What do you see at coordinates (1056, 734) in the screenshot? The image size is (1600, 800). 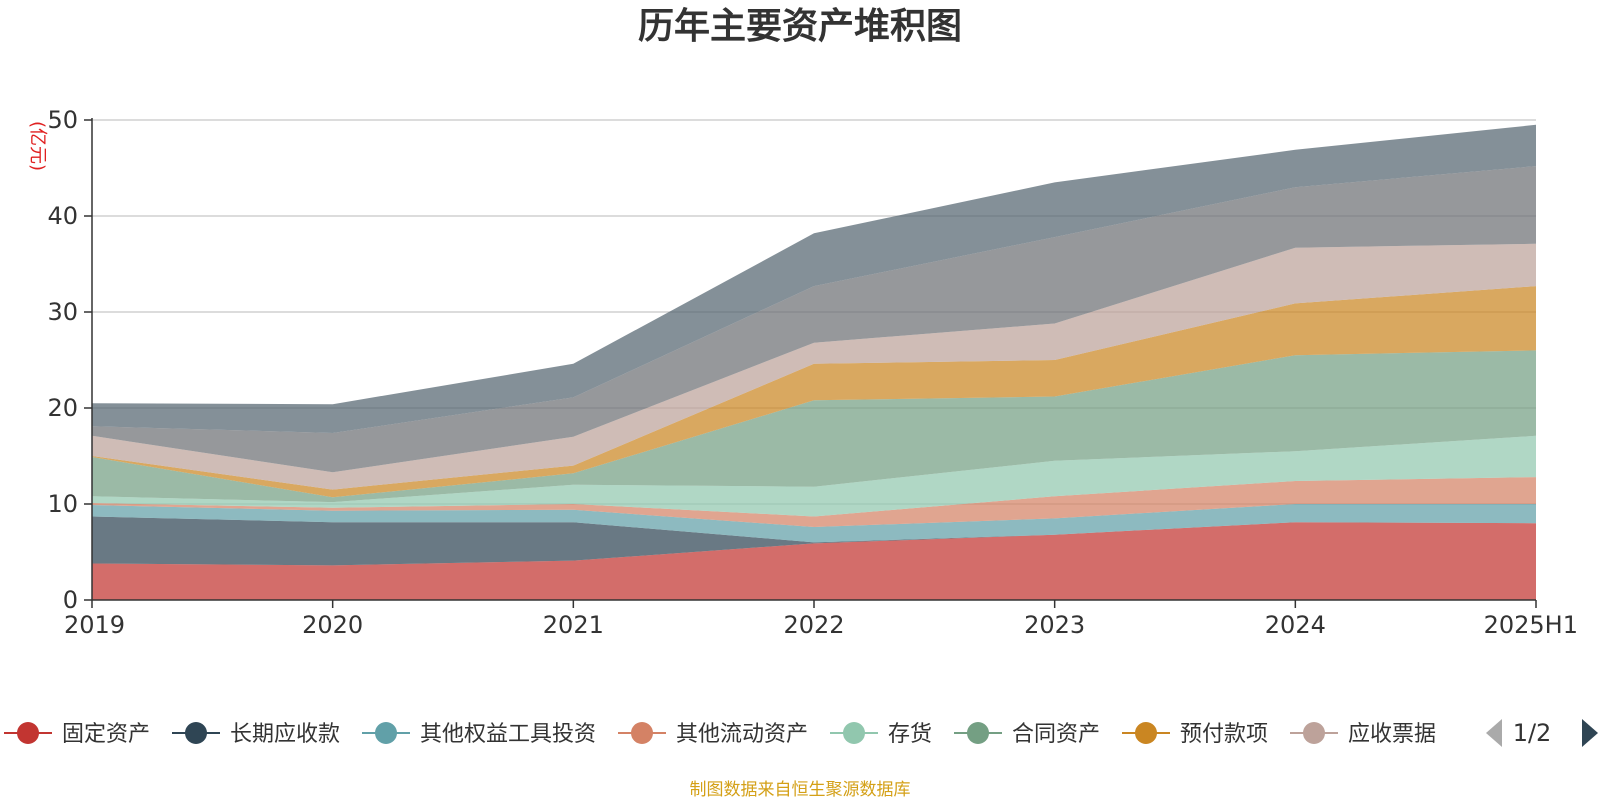 I see `legend-label: 合同资产` at bounding box center [1056, 734].